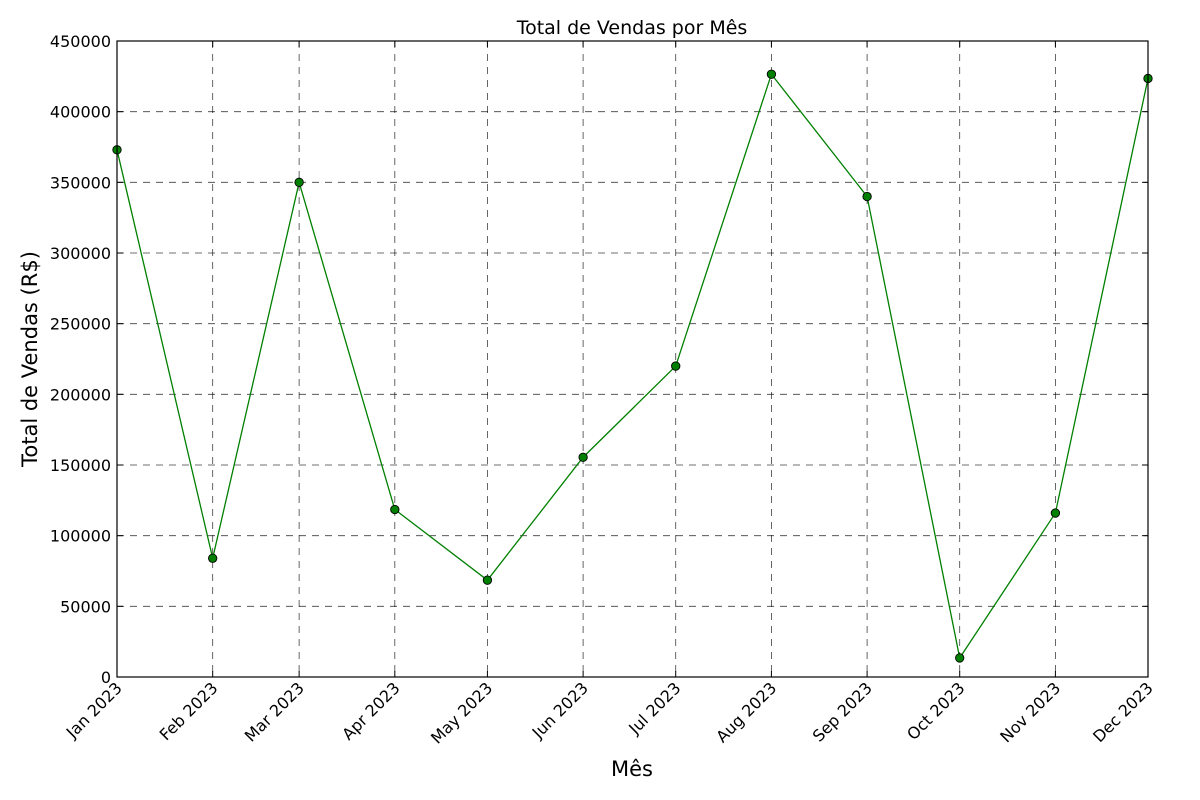 The image size is (1200, 800). What do you see at coordinates (80, 253) in the screenshot?
I see `y-tick-label: 300000` at bounding box center [80, 253].